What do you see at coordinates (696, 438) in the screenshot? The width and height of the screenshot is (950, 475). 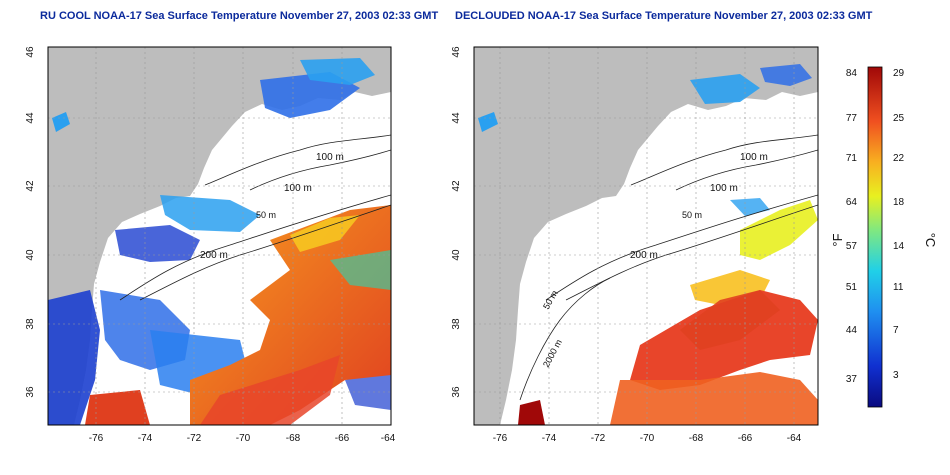 I see `right-x-tick-label: -68` at bounding box center [696, 438].